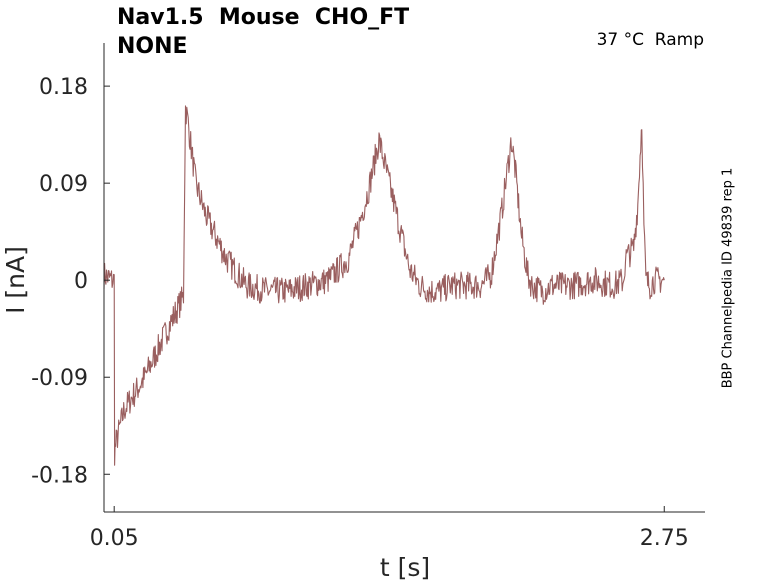 Image resolution: width=778 pixels, height=583 pixels. Describe the element at coordinates (63, 87) in the screenshot. I see `y-tick-label: 0.18` at that location.